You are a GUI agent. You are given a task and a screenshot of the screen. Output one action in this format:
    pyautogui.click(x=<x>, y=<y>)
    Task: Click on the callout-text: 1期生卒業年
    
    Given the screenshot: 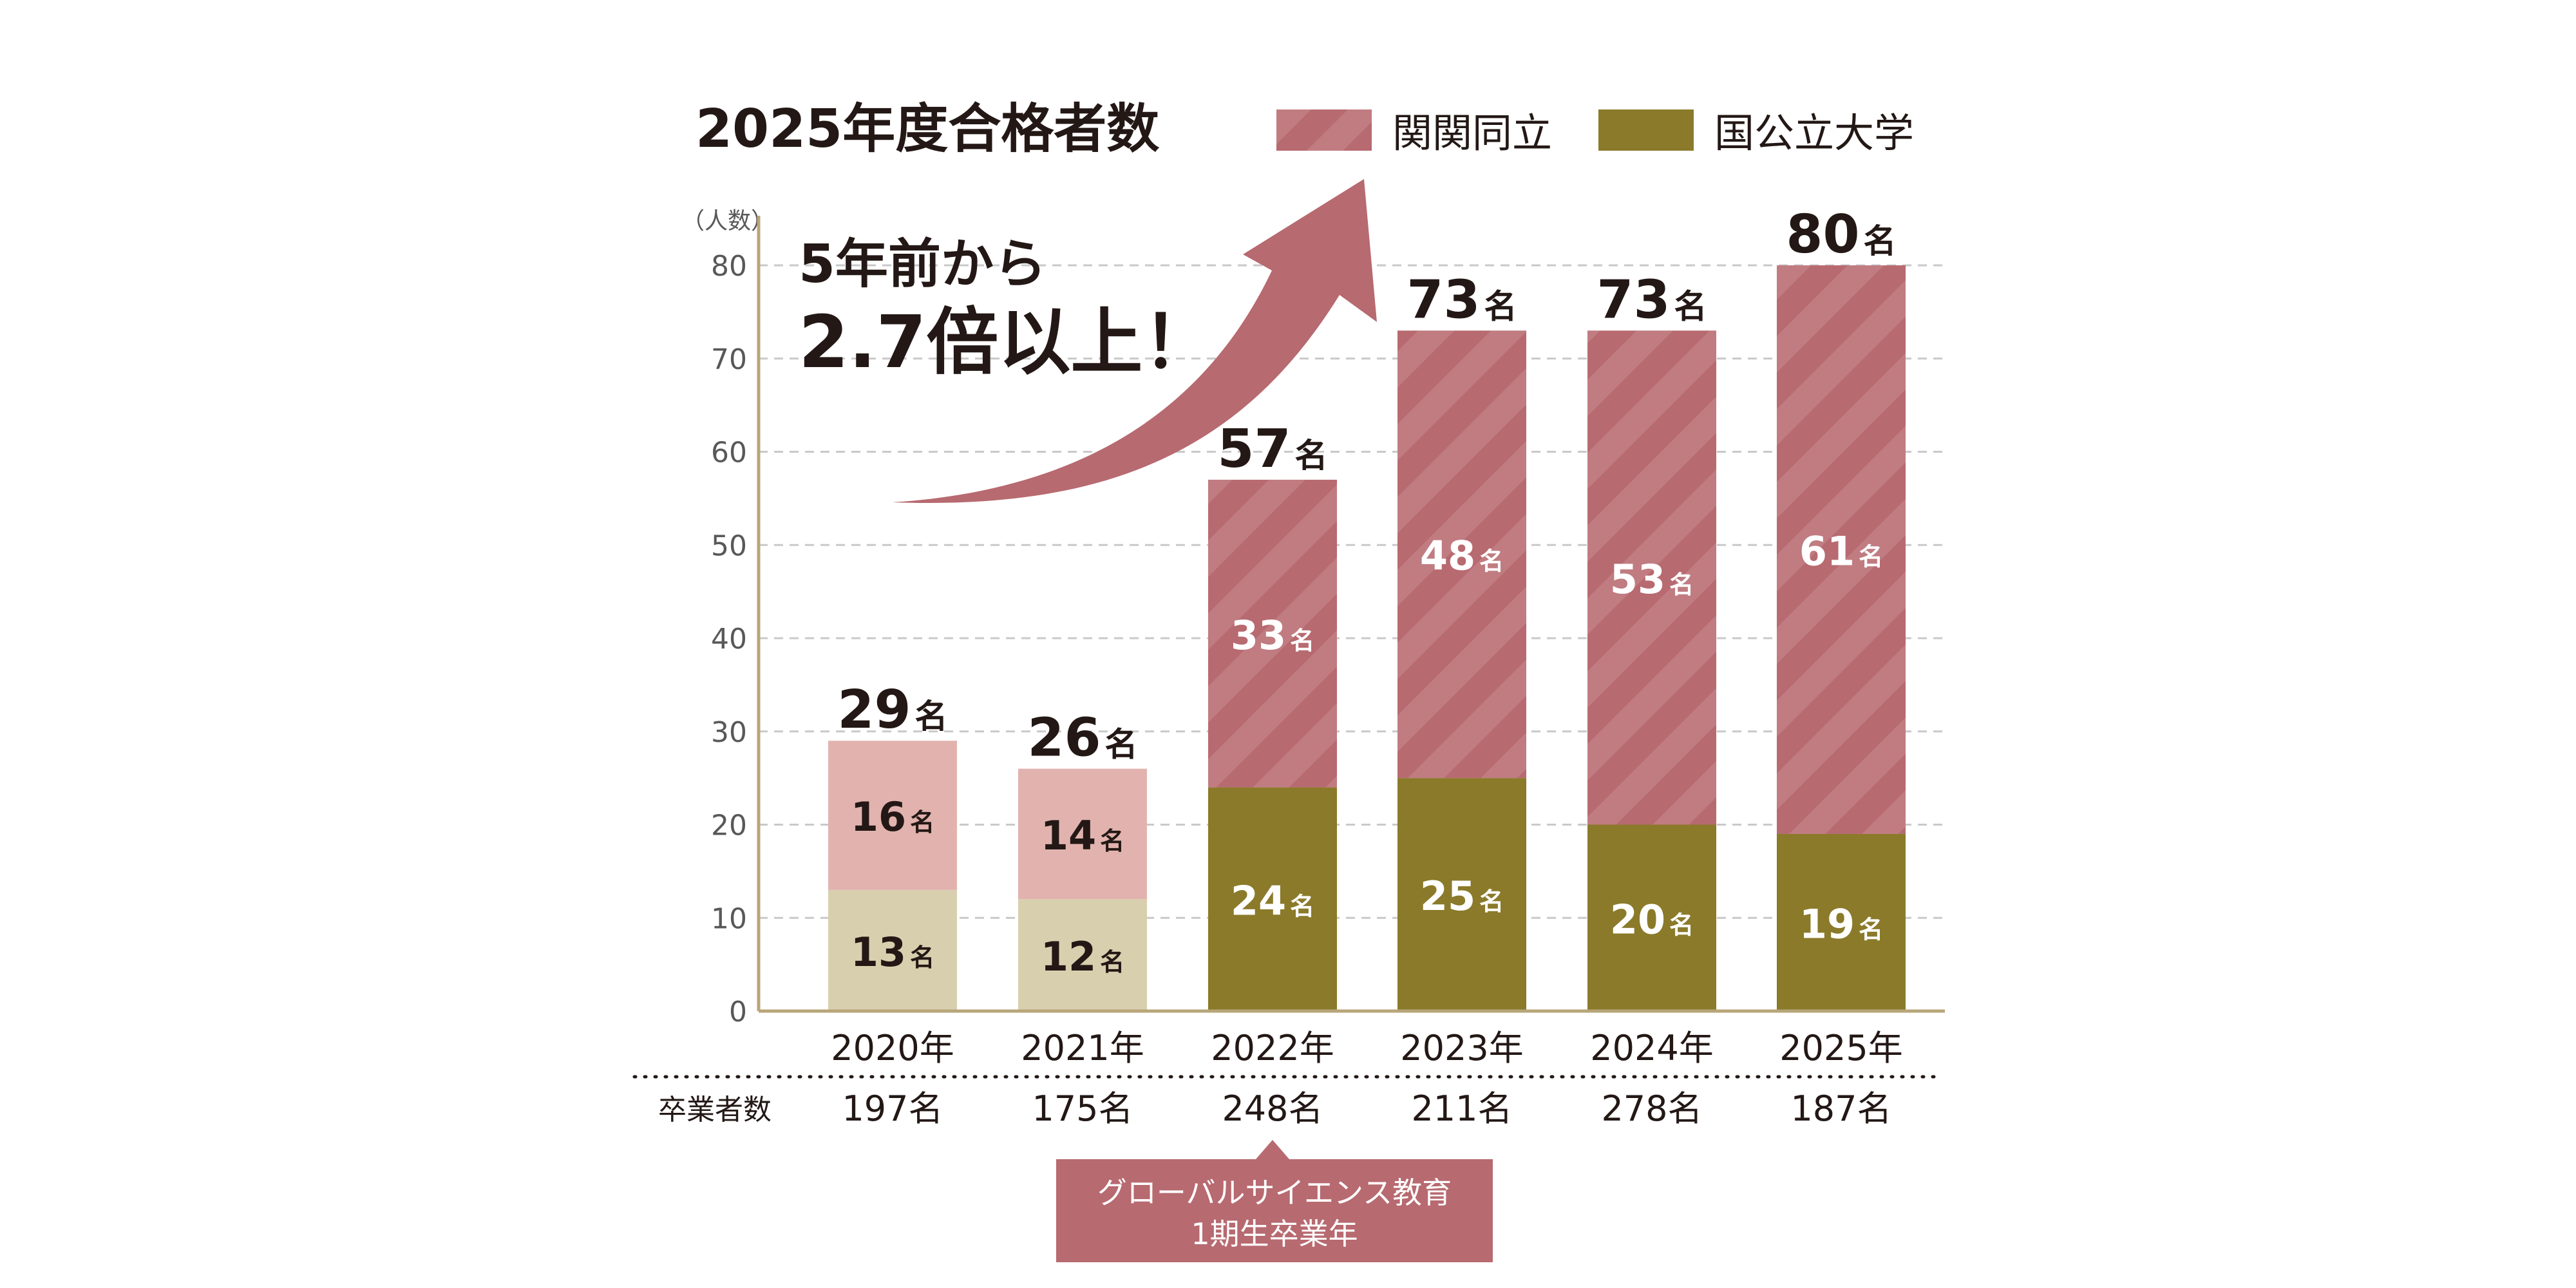 What is the action you would take?
    pyautogui.click(x=1274, y=1234)
    